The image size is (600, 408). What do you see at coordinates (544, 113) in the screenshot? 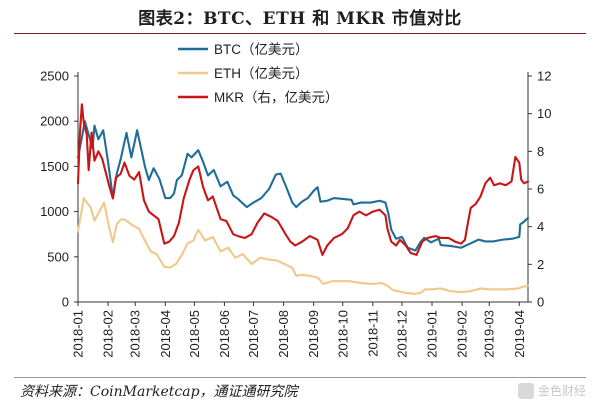
I see `y-right-tick-label: 10` at bounding box center [544, 113].